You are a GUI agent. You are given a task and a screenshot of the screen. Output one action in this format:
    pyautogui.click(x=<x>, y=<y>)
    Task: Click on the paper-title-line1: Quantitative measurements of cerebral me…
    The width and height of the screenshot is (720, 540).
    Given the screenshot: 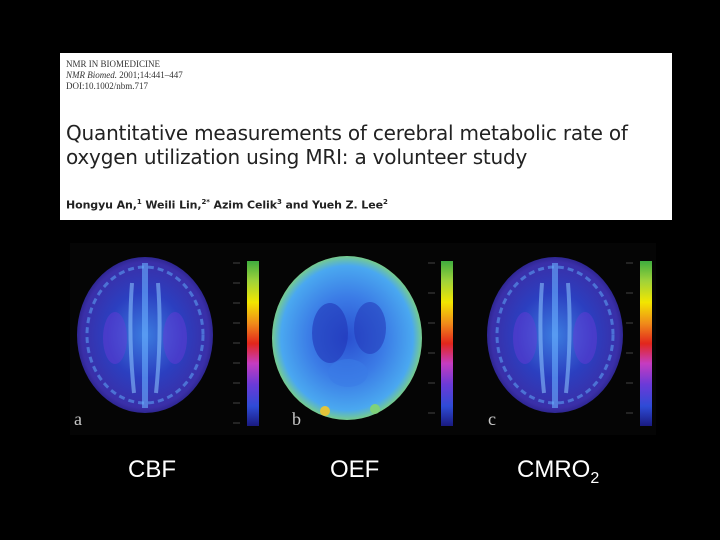 What is the action you would take?
    pyautogui.click(x=347, y=133)
    